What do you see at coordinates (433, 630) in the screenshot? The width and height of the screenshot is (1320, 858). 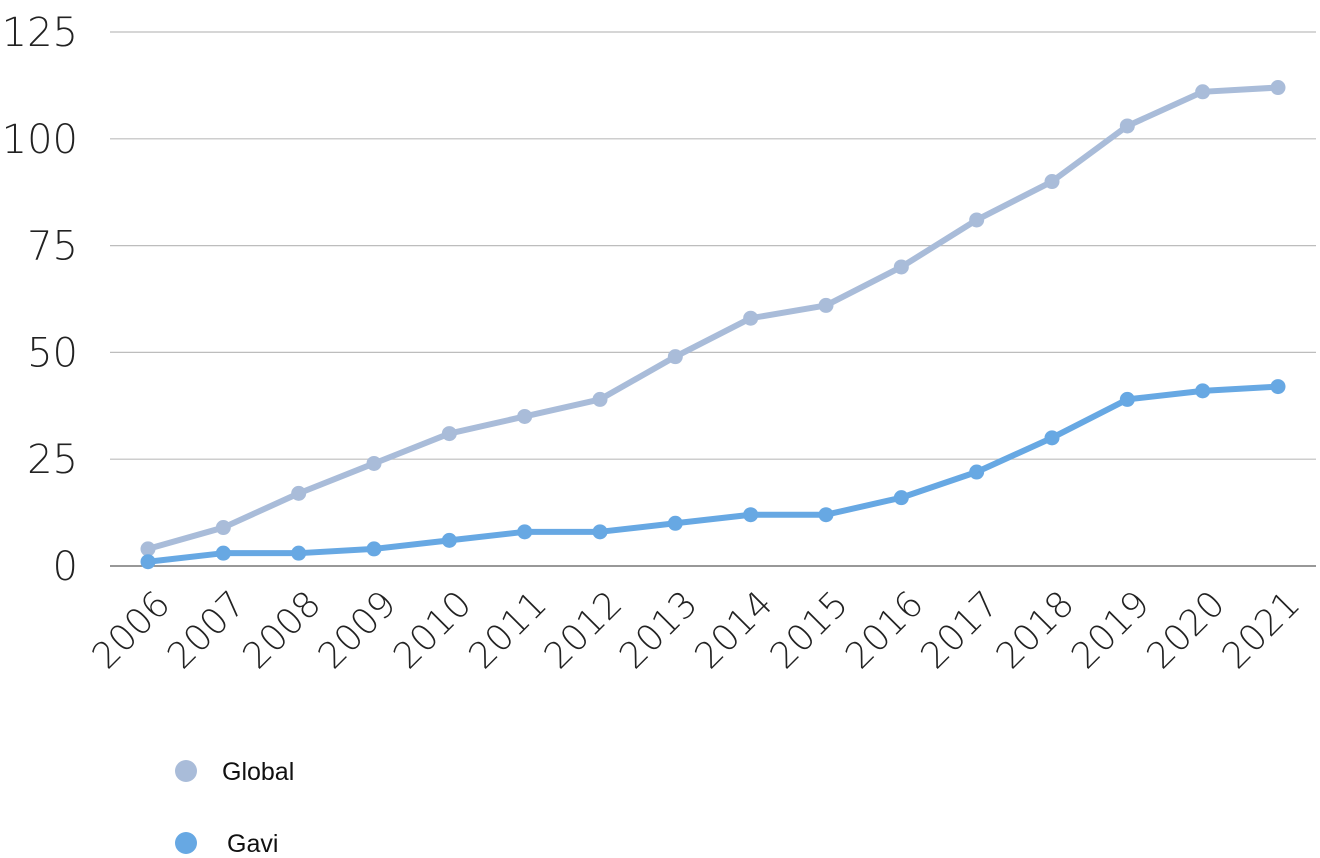 I see `x-tick-label: 2010` at bounding box center [433, 630].